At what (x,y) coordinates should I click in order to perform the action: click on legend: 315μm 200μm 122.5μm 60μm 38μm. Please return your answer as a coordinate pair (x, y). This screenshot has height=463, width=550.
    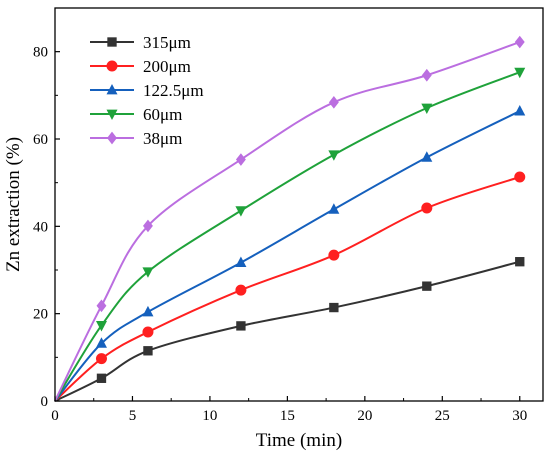
    Looking at the image, I should click on (147, 90).